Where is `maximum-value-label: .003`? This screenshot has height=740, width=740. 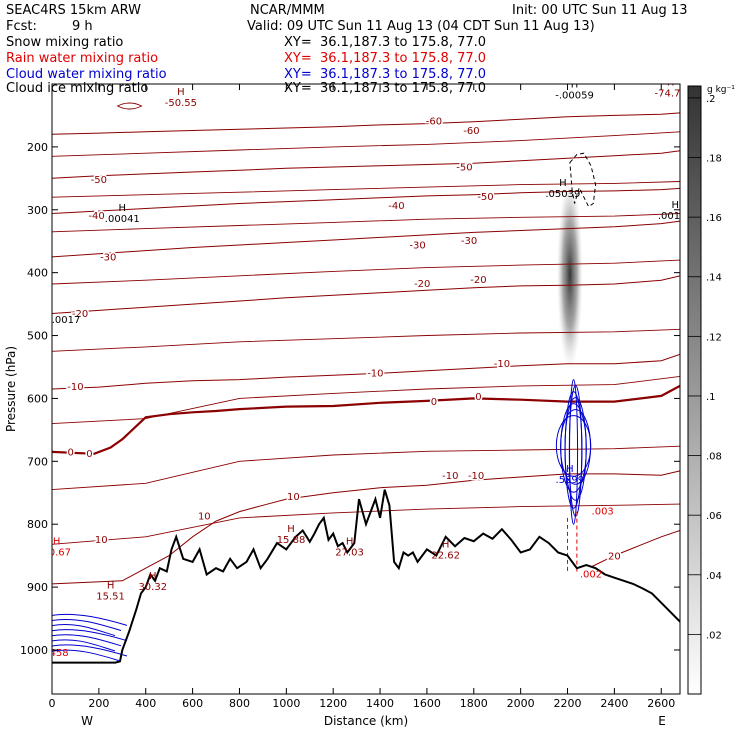
maximum-value-label: .003 is located at coordinates (603, 512).